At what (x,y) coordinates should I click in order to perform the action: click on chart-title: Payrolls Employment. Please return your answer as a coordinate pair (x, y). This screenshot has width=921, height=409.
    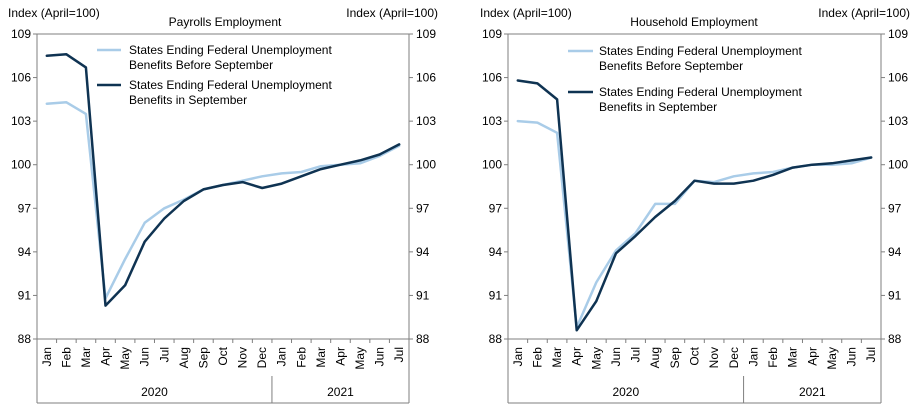
    Looking at the image, I should click on (225, 22).